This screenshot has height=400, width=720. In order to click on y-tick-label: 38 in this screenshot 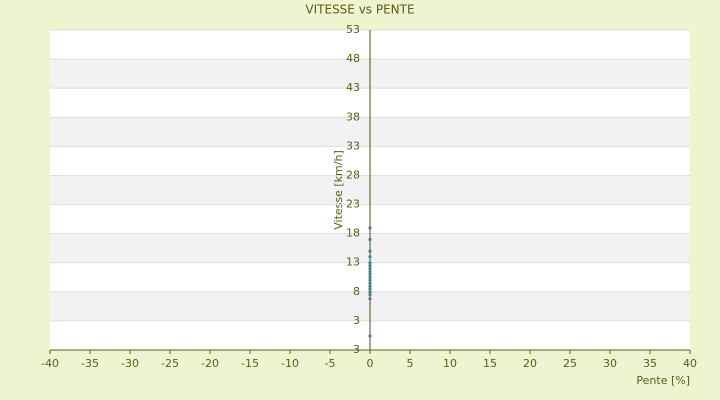, I will do `click(353, 116)`.